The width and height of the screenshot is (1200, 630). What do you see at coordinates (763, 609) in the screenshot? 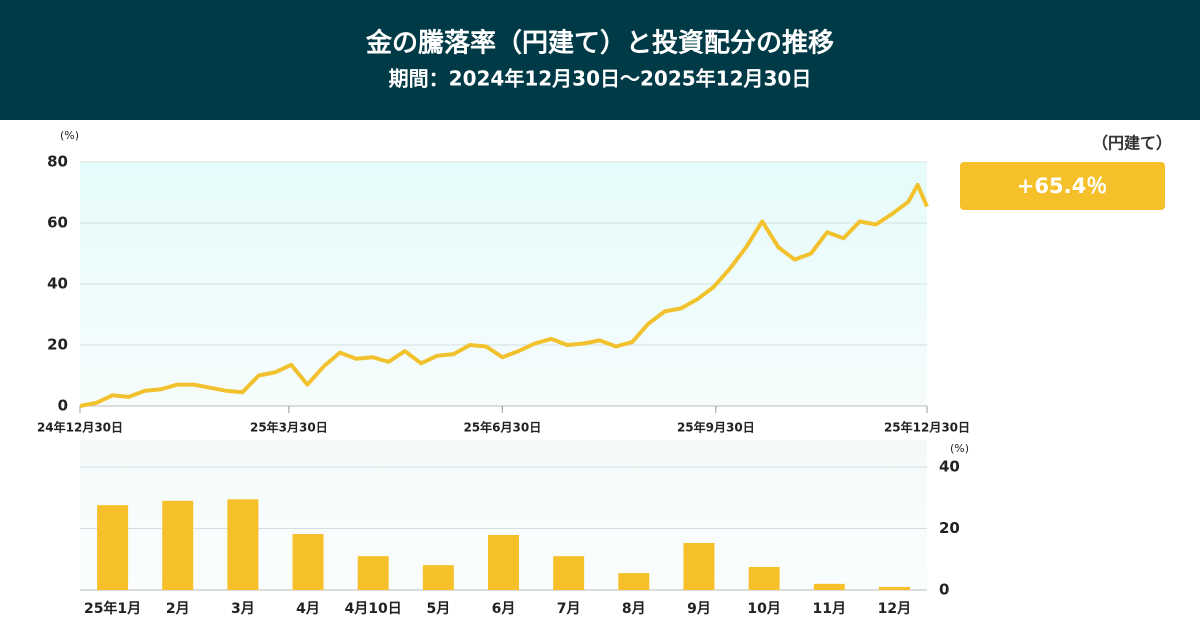
I see `x-tick-label: 10月` at bounding box center [763, 609].